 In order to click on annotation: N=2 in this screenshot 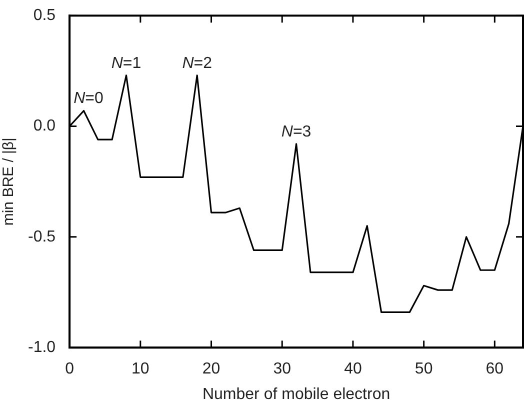, I will do `click(197, 63)`.